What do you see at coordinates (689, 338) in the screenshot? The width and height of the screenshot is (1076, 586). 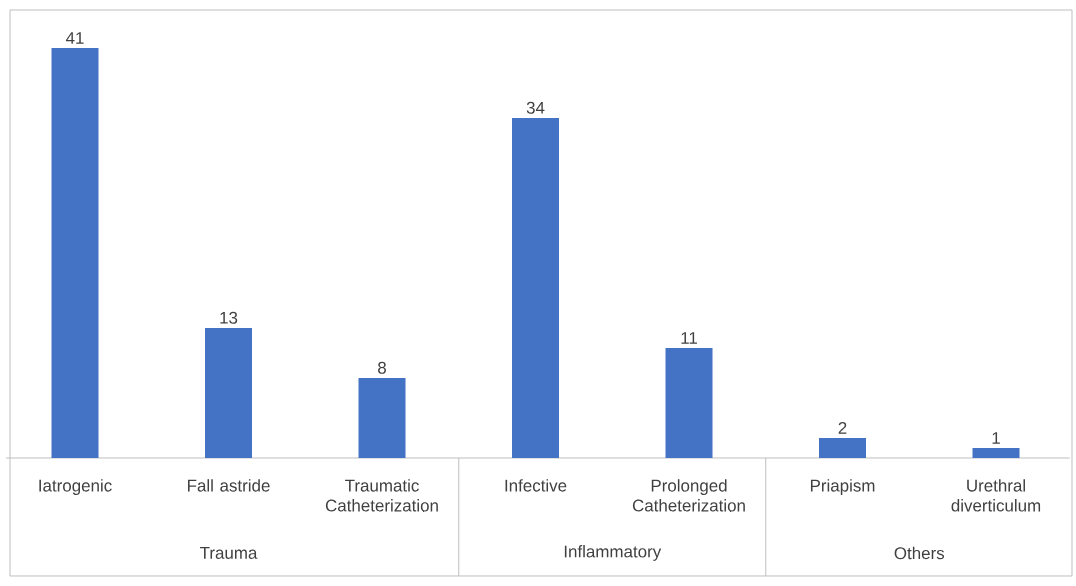 I see `data-label: 11` at bounding box center [689, 338].